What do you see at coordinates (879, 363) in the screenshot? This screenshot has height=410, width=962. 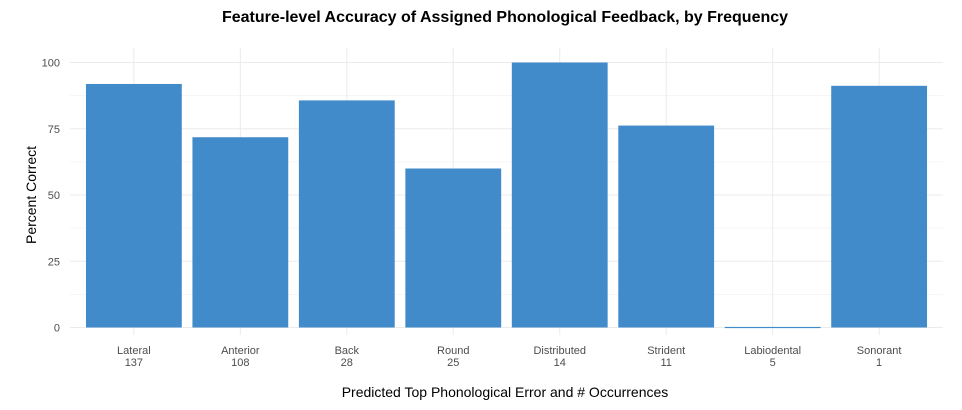 I see `x-tick-label-count: 1` at bounding box center [879, 363].